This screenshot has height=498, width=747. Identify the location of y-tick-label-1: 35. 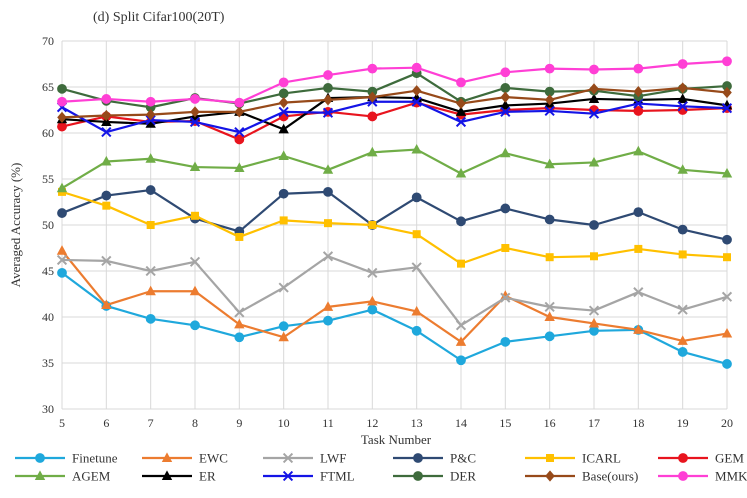
(48, 363).